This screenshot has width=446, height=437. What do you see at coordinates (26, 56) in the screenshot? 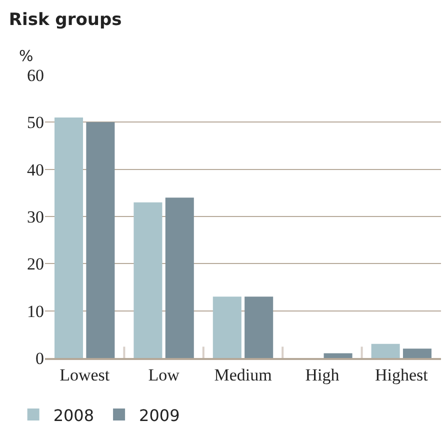
I see `y-axis-title: %` at bounding box center [26, 56].